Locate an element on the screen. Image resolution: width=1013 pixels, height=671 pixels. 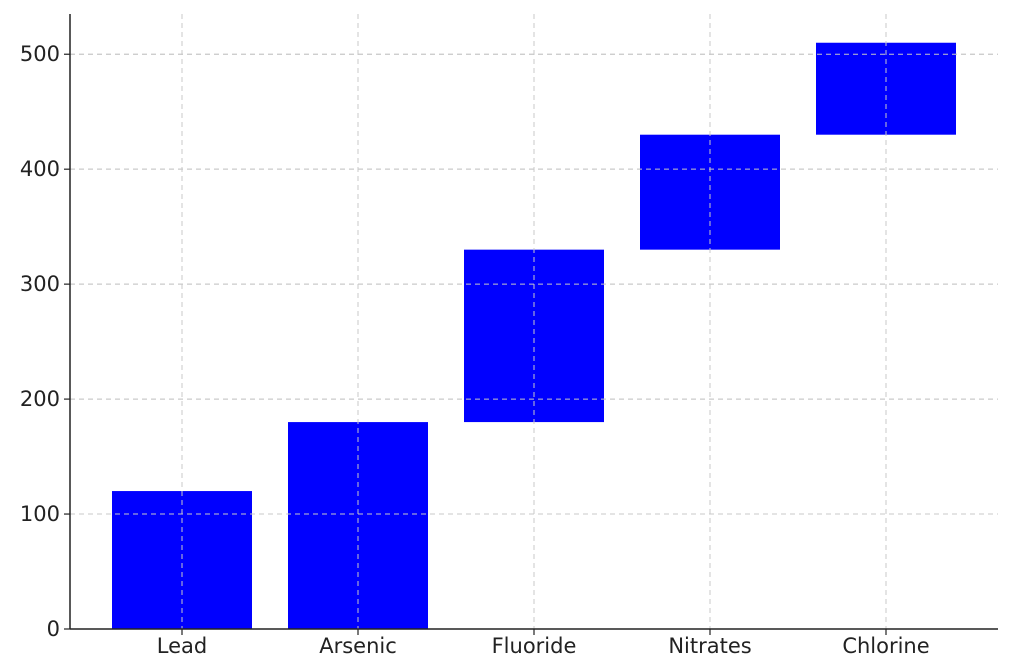
x-tick-label-nitrates: Nitrates is located at coordinates (709, 646).